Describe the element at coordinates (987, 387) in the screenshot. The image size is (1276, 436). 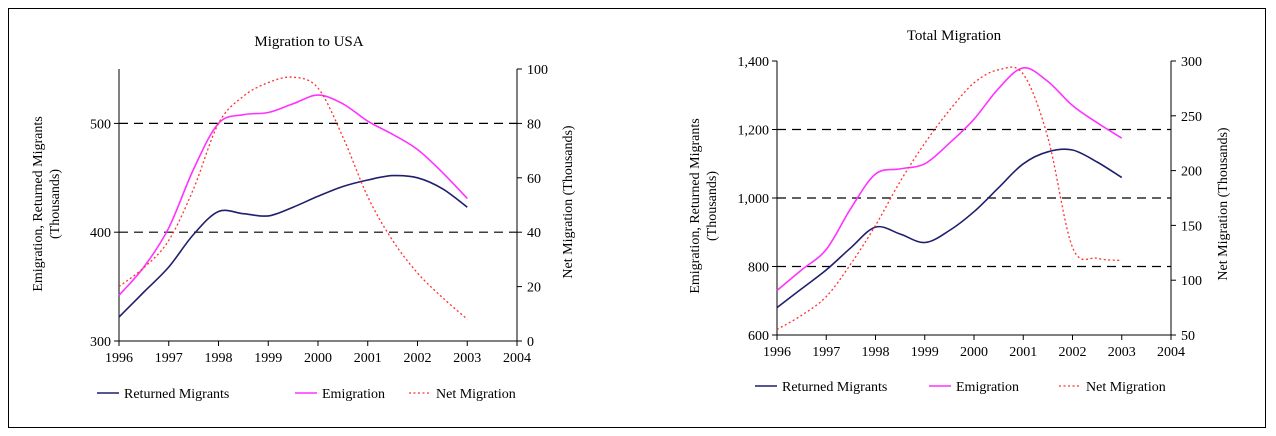
I see `chart-2-legend-label: Emigration` at that location.